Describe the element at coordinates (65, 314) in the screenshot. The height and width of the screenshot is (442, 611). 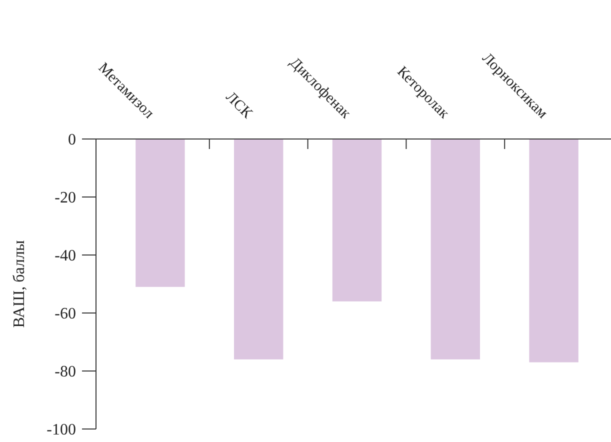
I see `y-tick-label: -60` at that location.